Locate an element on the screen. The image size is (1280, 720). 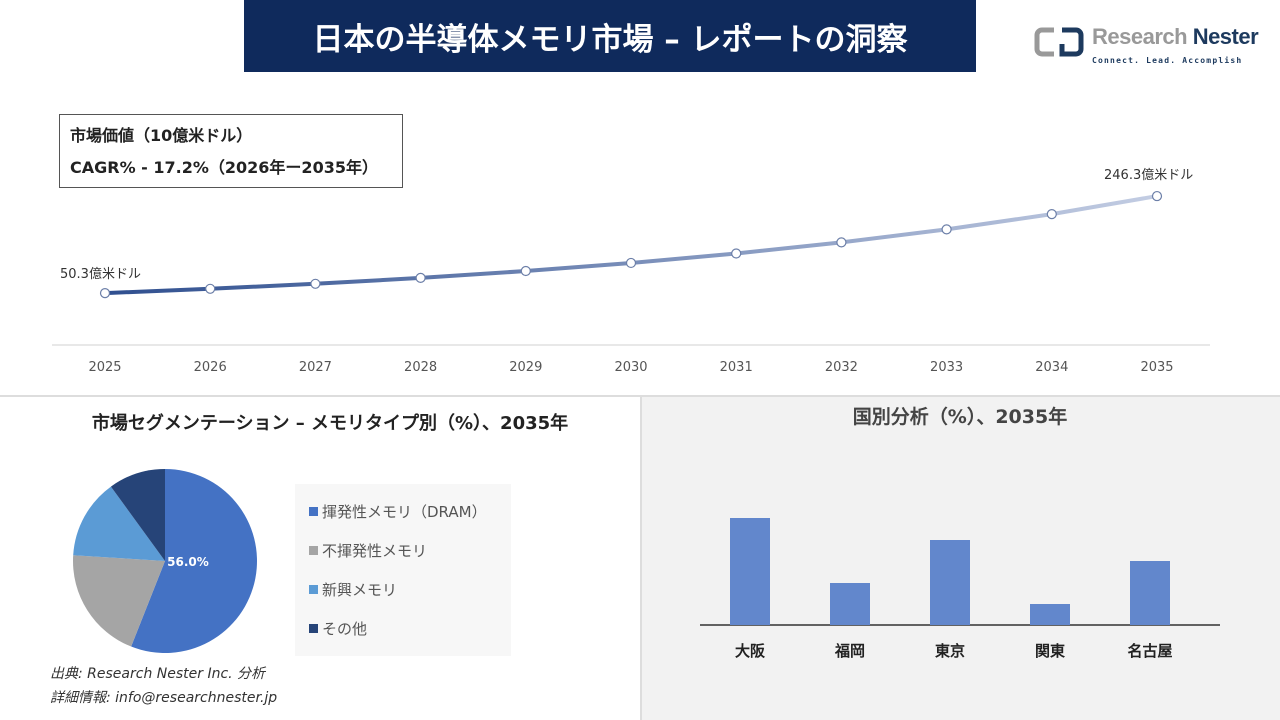
bar-chart: 大阪 福岡 東京 関東 名古屋 is located at coordinates (960, 589).